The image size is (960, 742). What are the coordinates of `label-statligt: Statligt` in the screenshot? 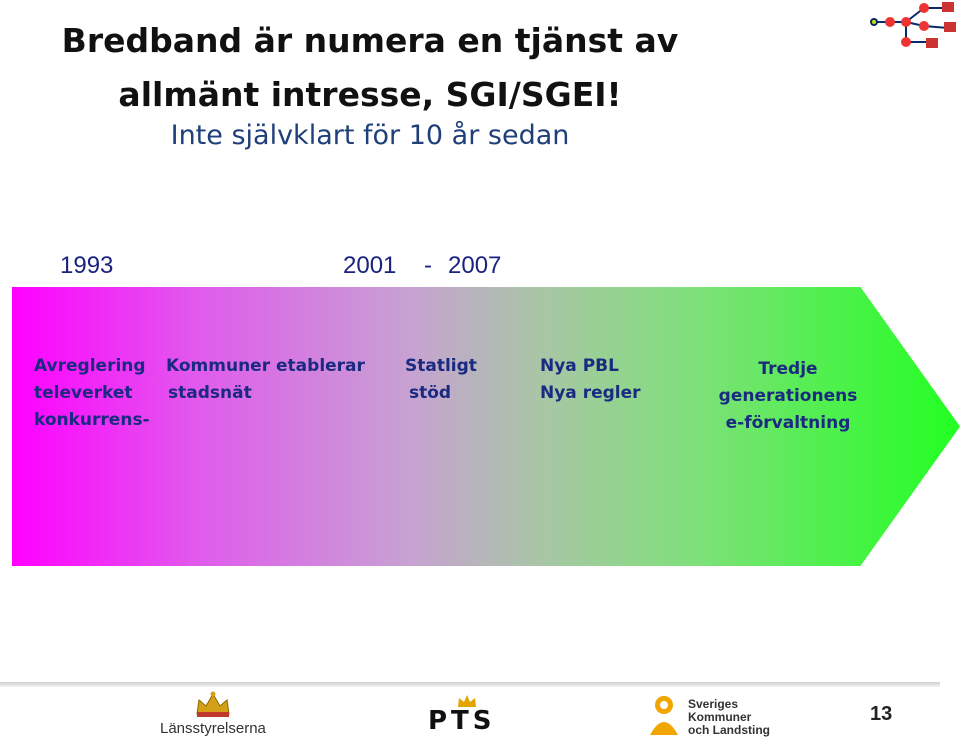 It's located at (441, 366).